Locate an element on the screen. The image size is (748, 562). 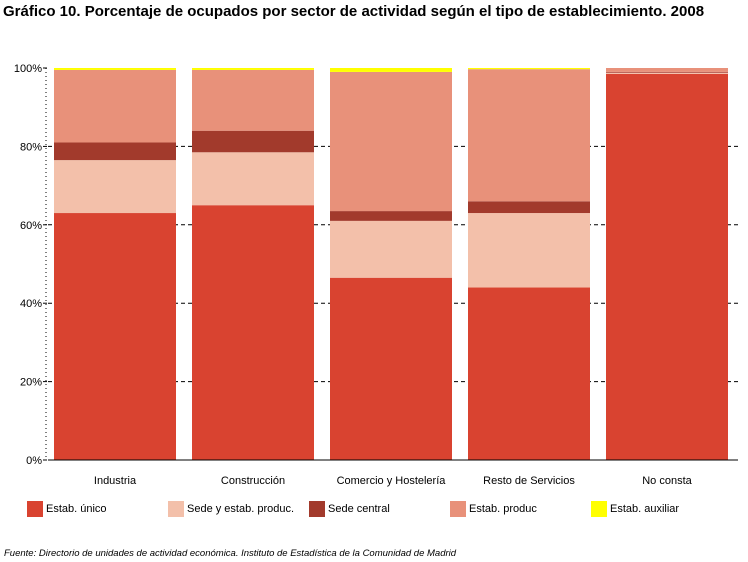
legend-item-sede-y-estab: Sede y estab. produc. is located at coordinates (231, 509).